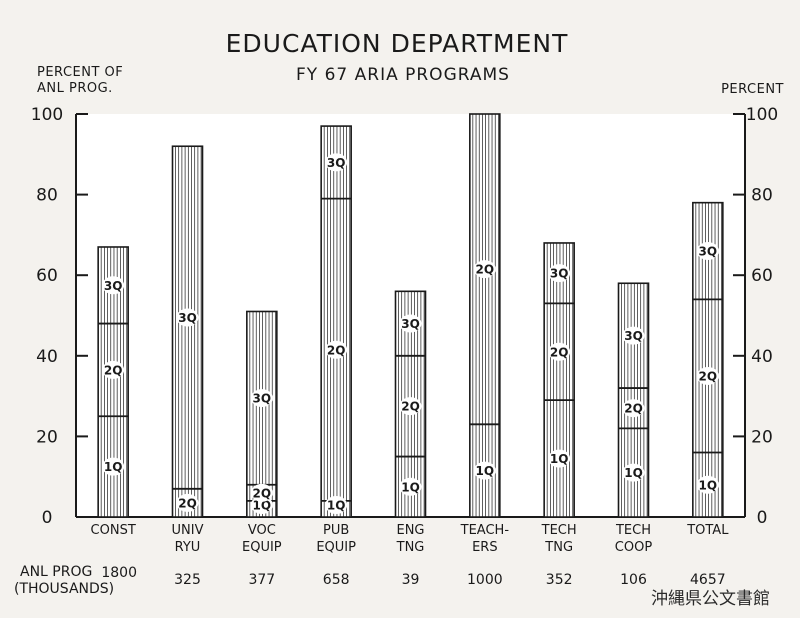  Describe the element at coordinates (708, 580) in the screenshot. I see `anl-prog-value: 4657` at that location.